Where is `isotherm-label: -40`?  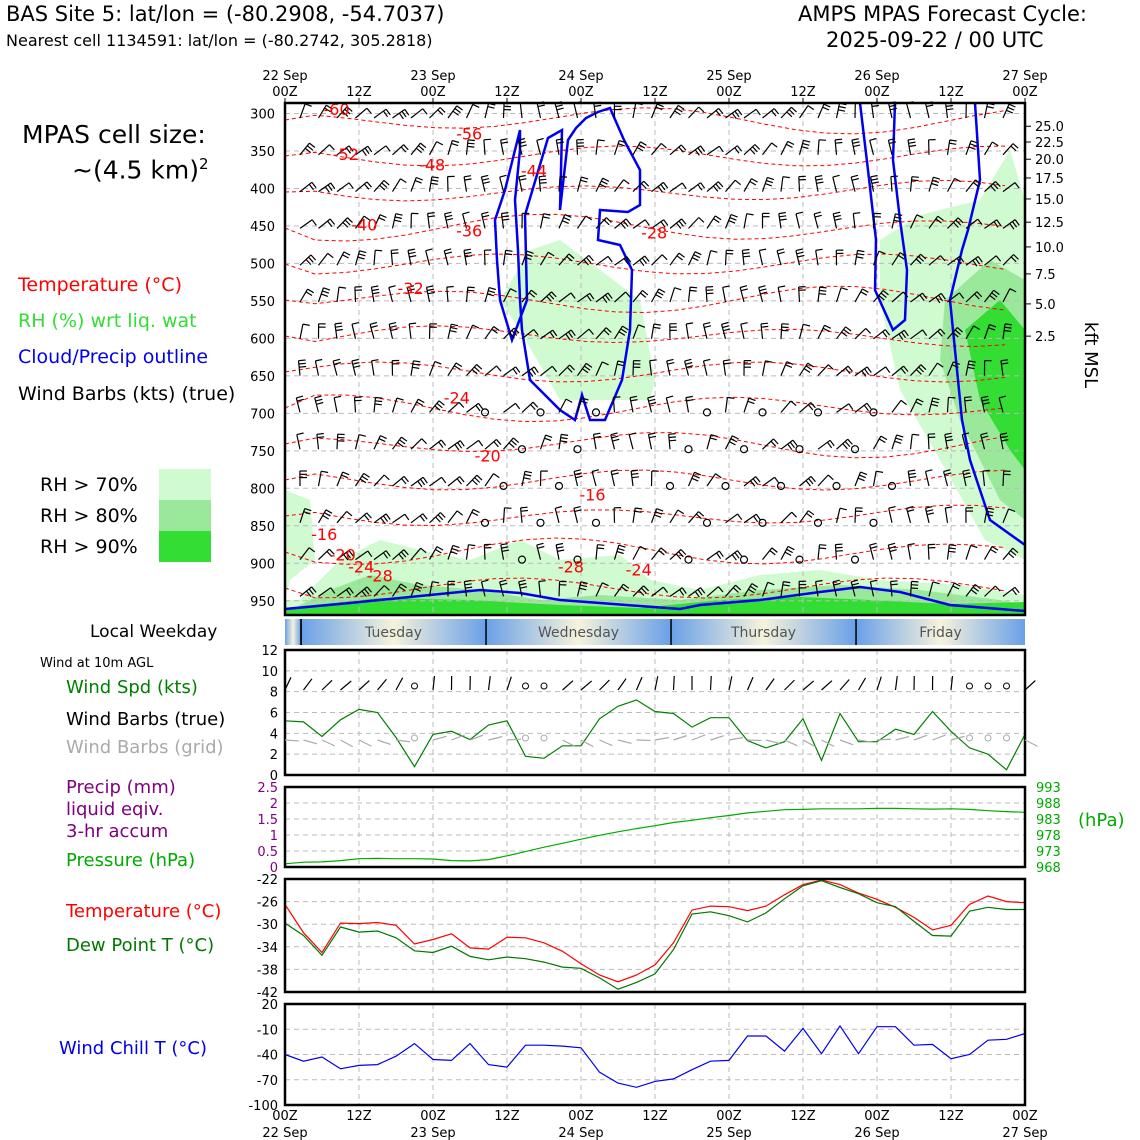
isotherm-label: -40 is located at coordinates (364, 224).